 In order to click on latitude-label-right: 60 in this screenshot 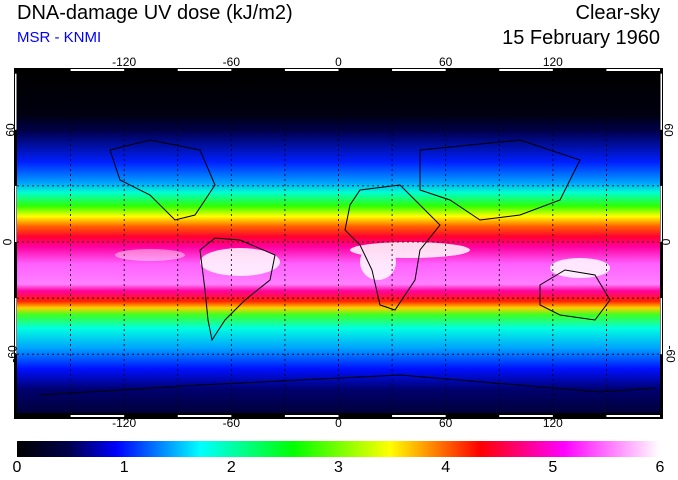, I will do `click(668, 130)`.